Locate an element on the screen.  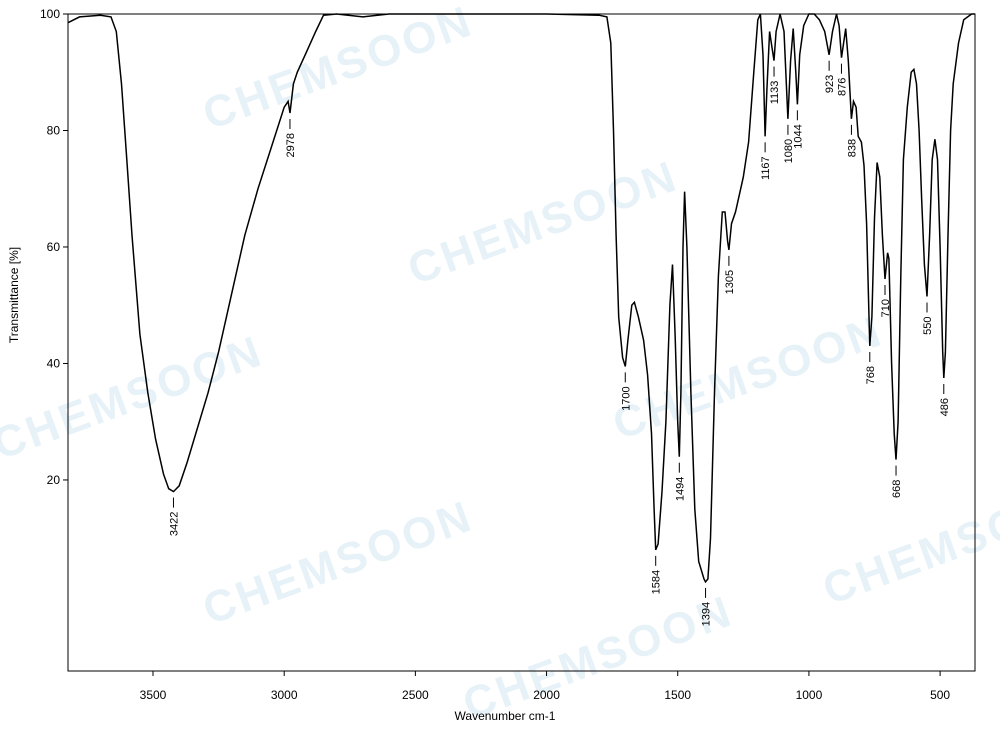
peak-label: 876 is located at coordinates (842, 87).